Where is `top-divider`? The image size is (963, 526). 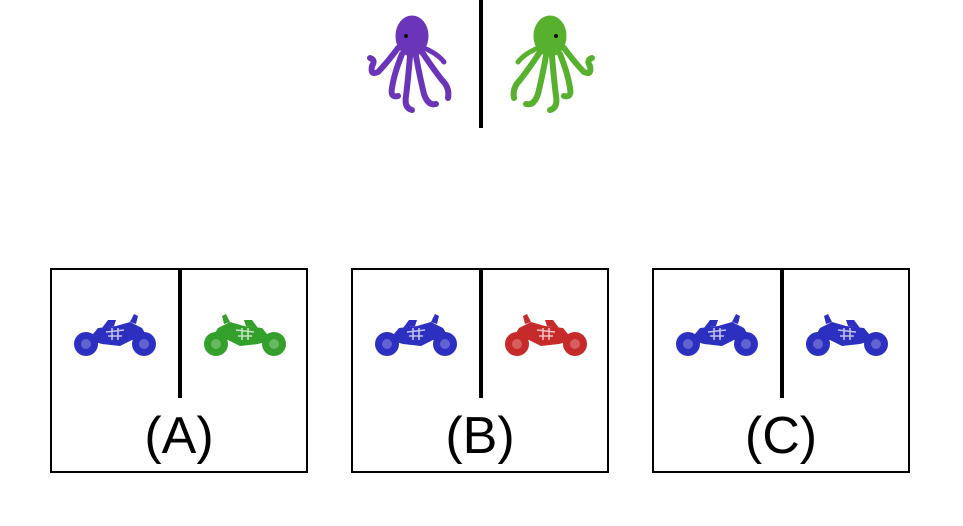
top-divider is located at coordinates (481, 64).